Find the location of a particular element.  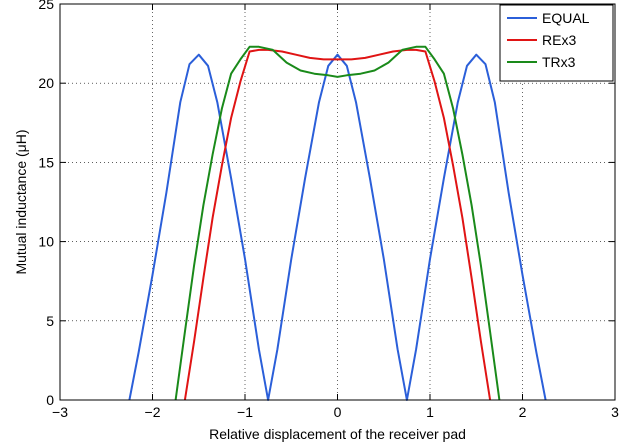

x-tick-label: 1 is located at coordinates (430, 412).